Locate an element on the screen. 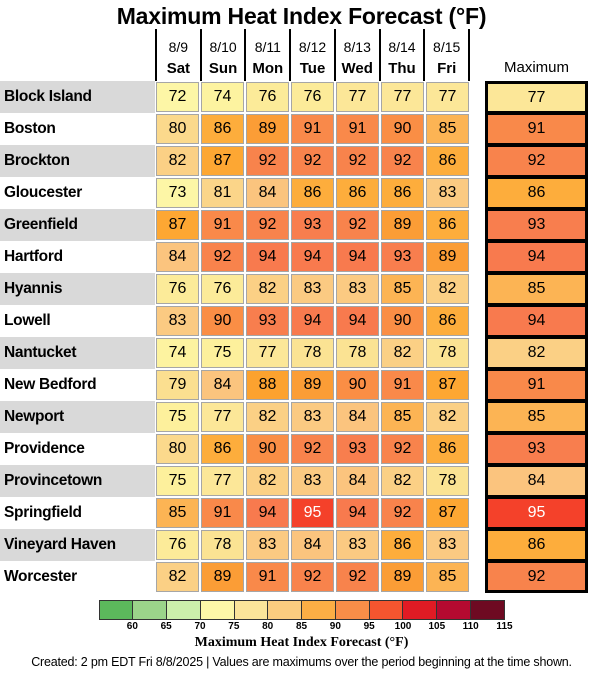  table-row: Nantucket 74 75 77 78 78 82 78 82 is located at coordinates (301, 353).